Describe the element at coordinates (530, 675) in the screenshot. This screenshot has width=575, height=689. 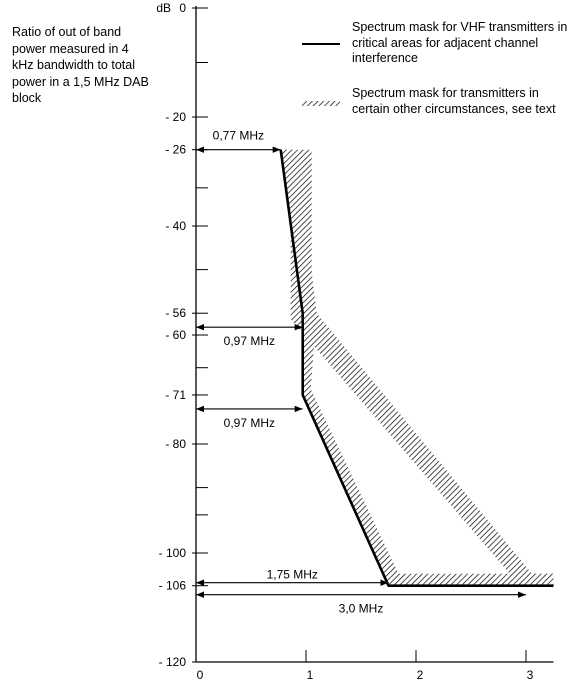
I see `x-tick-label: 3` at that location.